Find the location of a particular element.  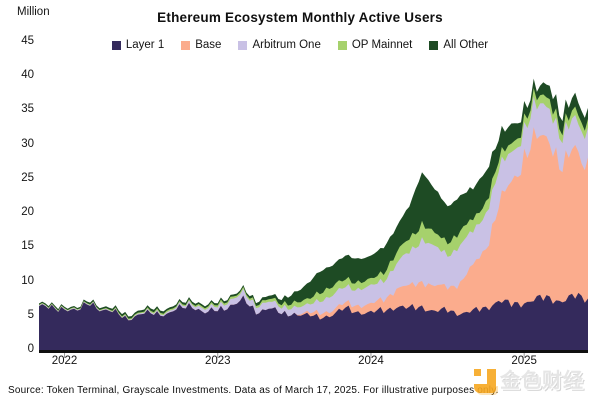

y-axis-label-35: 35 is located at coordinates (27, 109).